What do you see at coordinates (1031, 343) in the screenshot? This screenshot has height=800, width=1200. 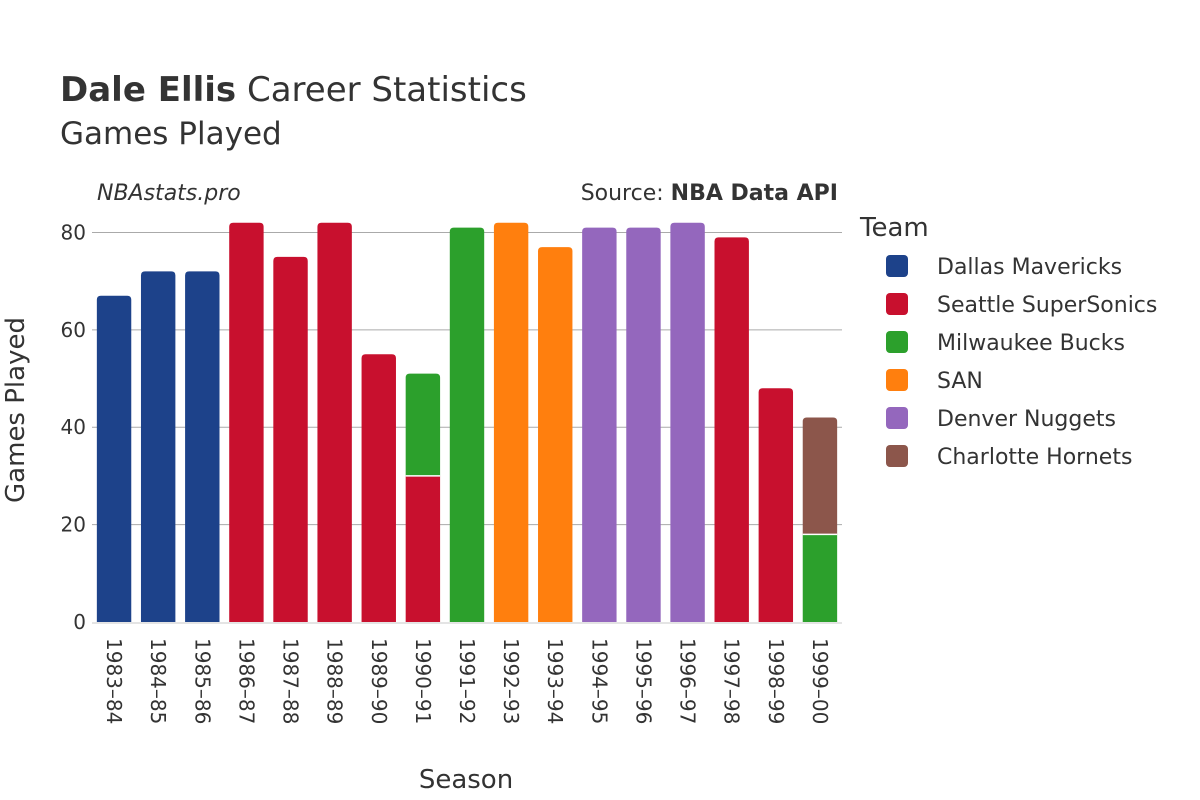 I see `legend-label: Milwaukee Bucks` at bounding box center [1031, 343].